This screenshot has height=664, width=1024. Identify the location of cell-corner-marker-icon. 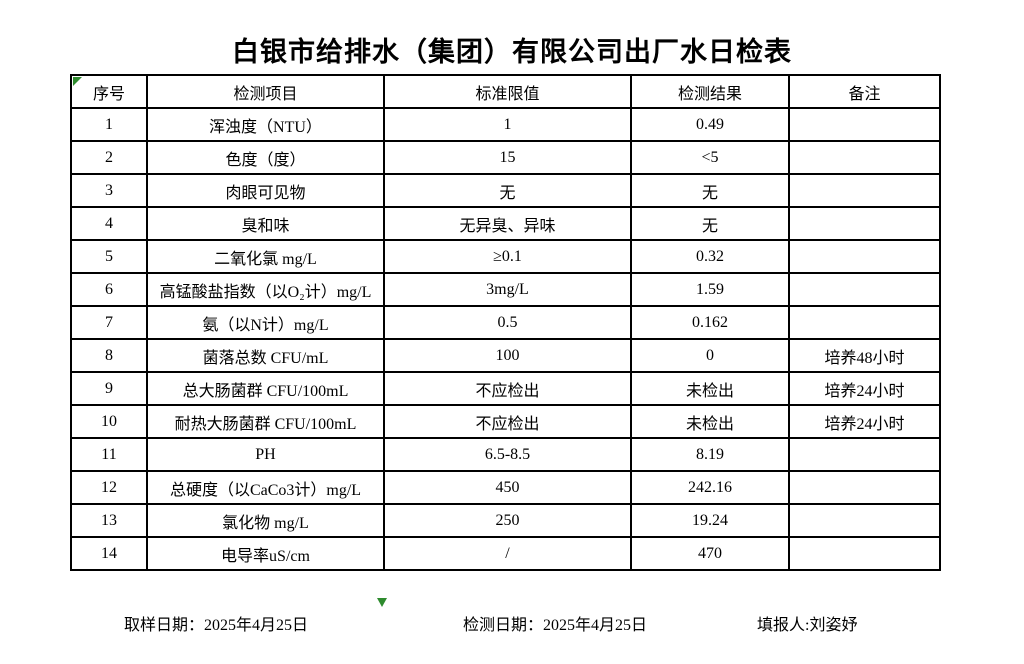
(77, 81).